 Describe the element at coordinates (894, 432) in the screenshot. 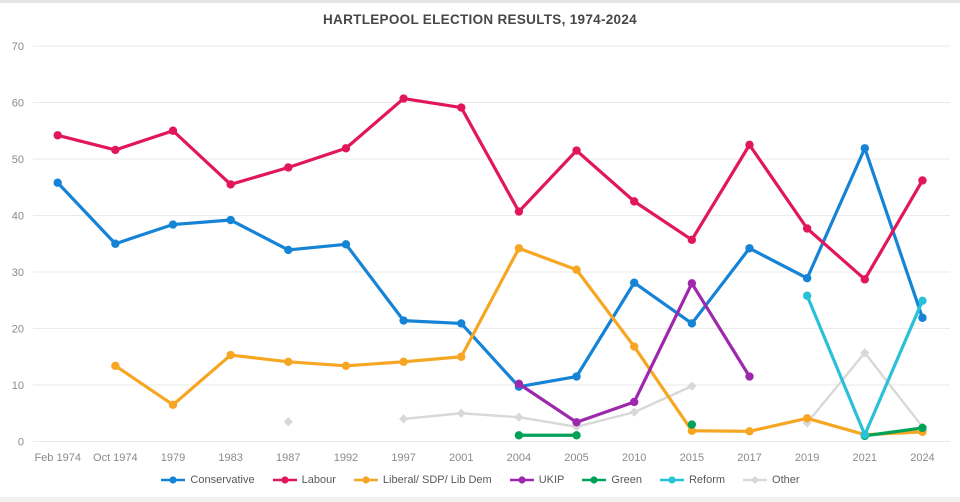

I see `line-green` at that location.